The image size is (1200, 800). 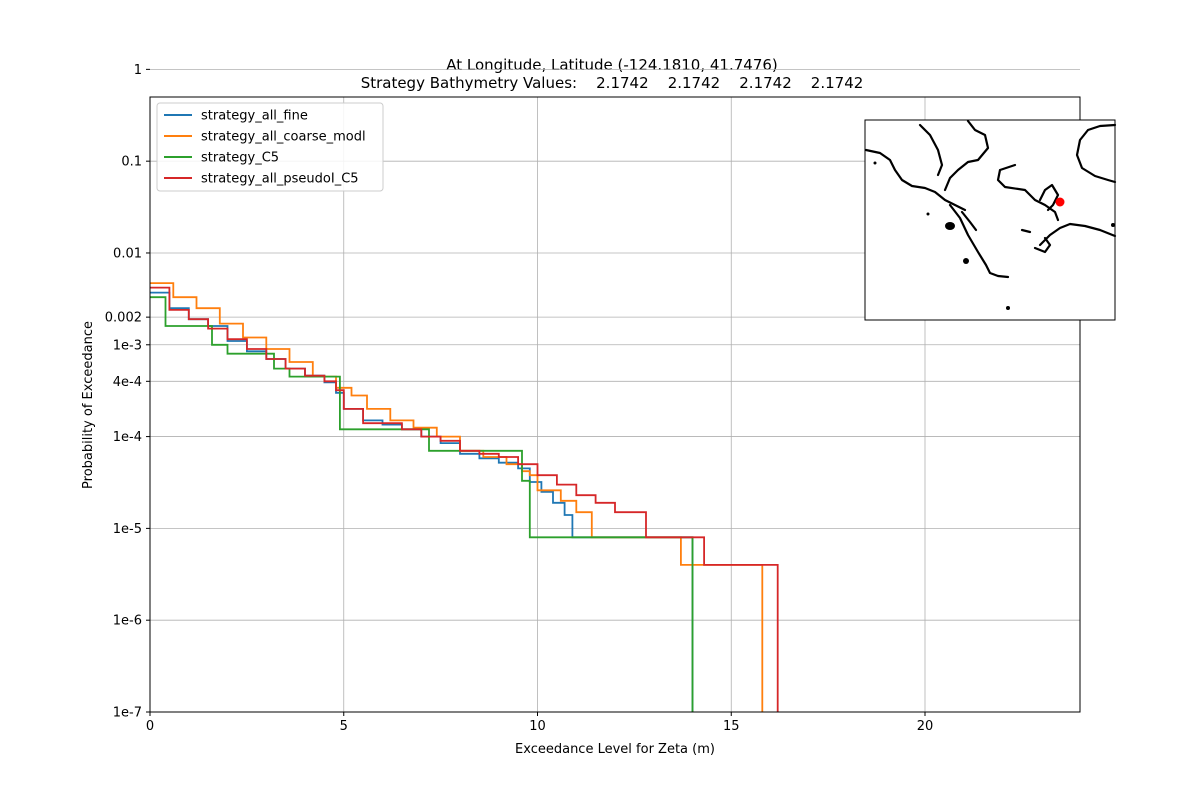 I want to click on y-tick-label: 1e-4, so click(x=127, y=437).